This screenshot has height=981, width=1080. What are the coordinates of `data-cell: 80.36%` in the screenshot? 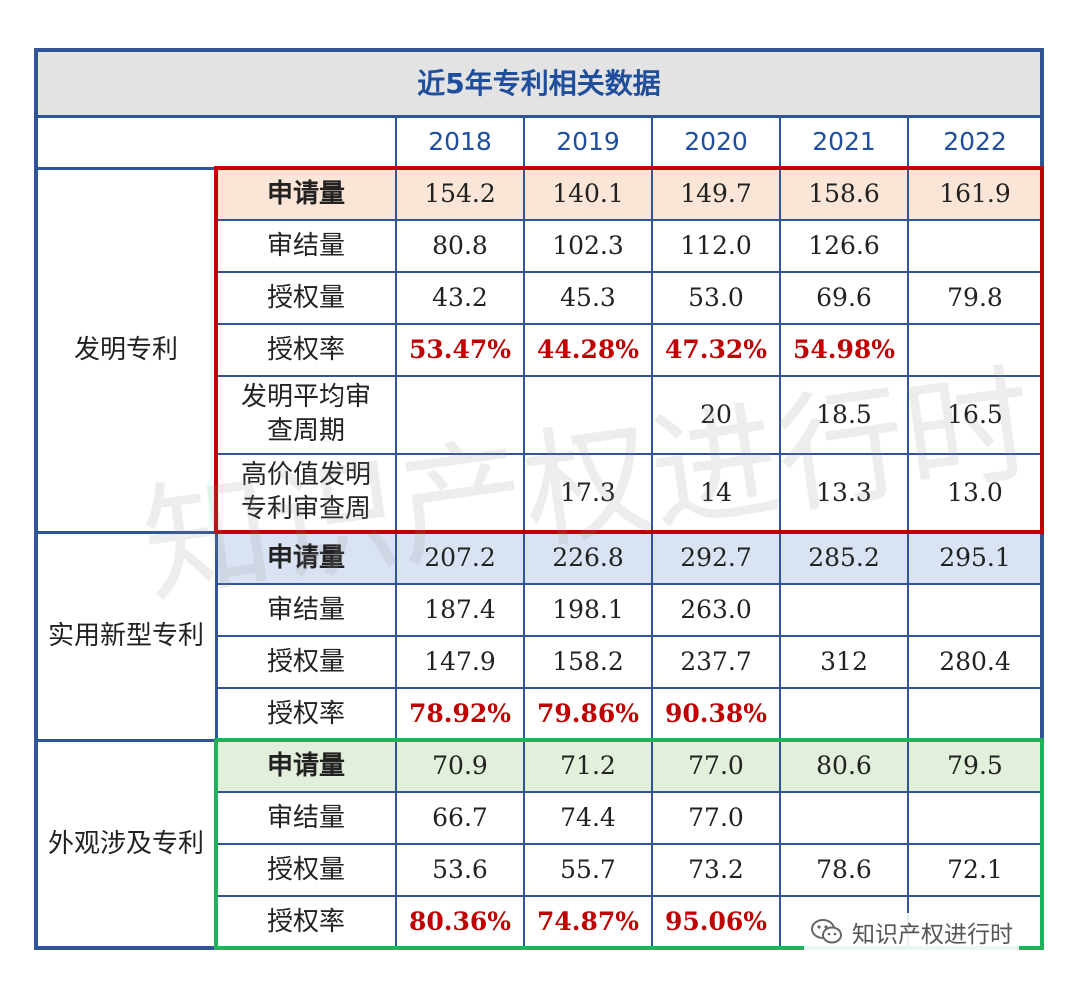 It's located at (460, 922).